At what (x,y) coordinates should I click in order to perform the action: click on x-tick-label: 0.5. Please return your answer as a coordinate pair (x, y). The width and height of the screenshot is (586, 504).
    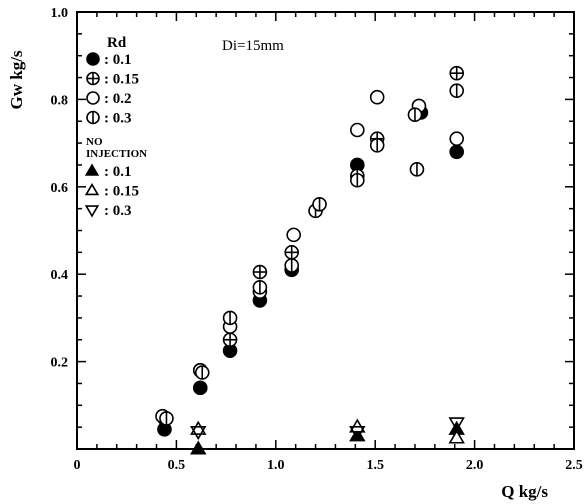
    Looking at the image, I should click on (177, 465).